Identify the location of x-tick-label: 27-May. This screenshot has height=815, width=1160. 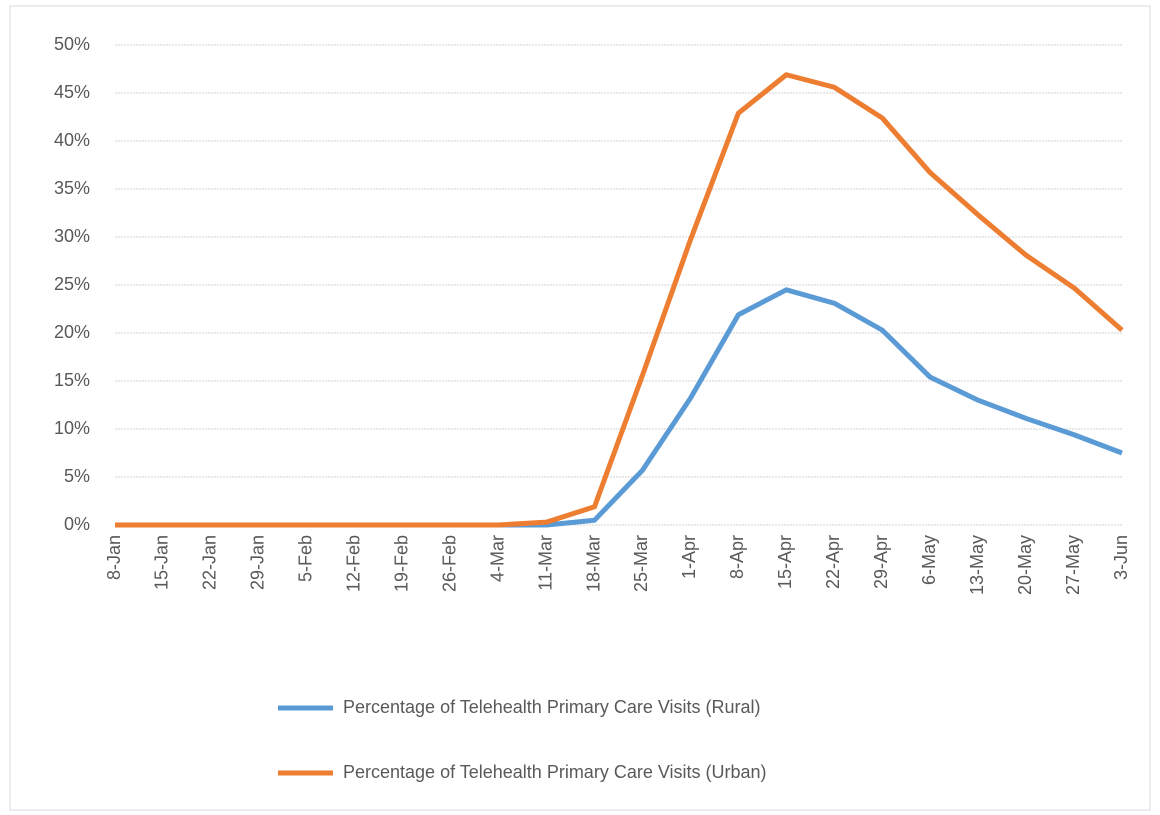
(1073, 565).